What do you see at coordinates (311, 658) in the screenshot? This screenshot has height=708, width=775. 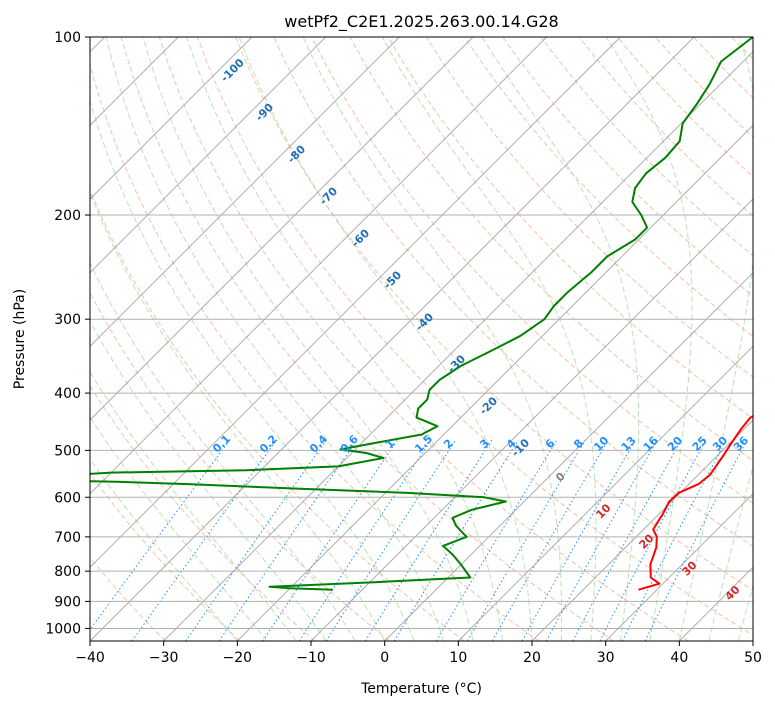 I see `x-tick-label: −10` at bounding box center [311, 658].